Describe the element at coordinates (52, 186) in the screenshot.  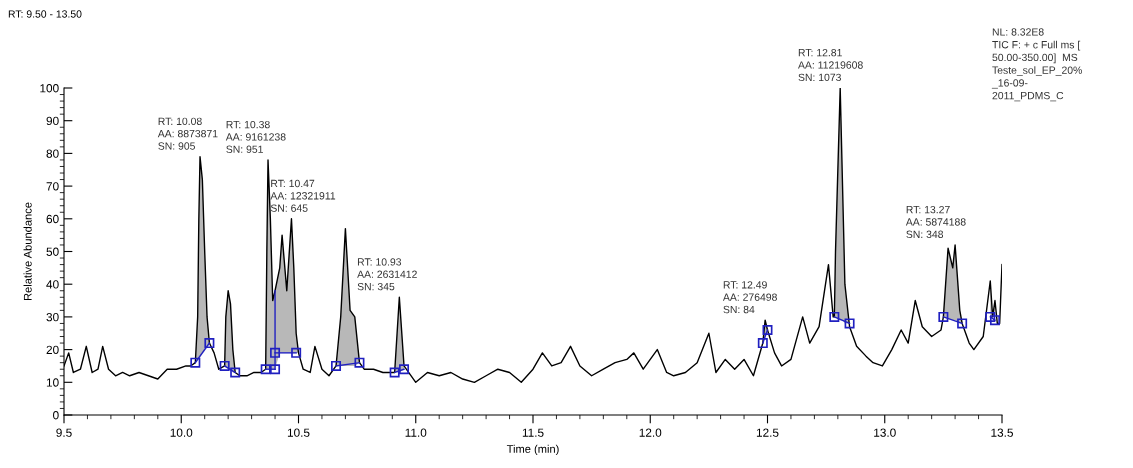
I see `y-tick-label: 70` at that location.